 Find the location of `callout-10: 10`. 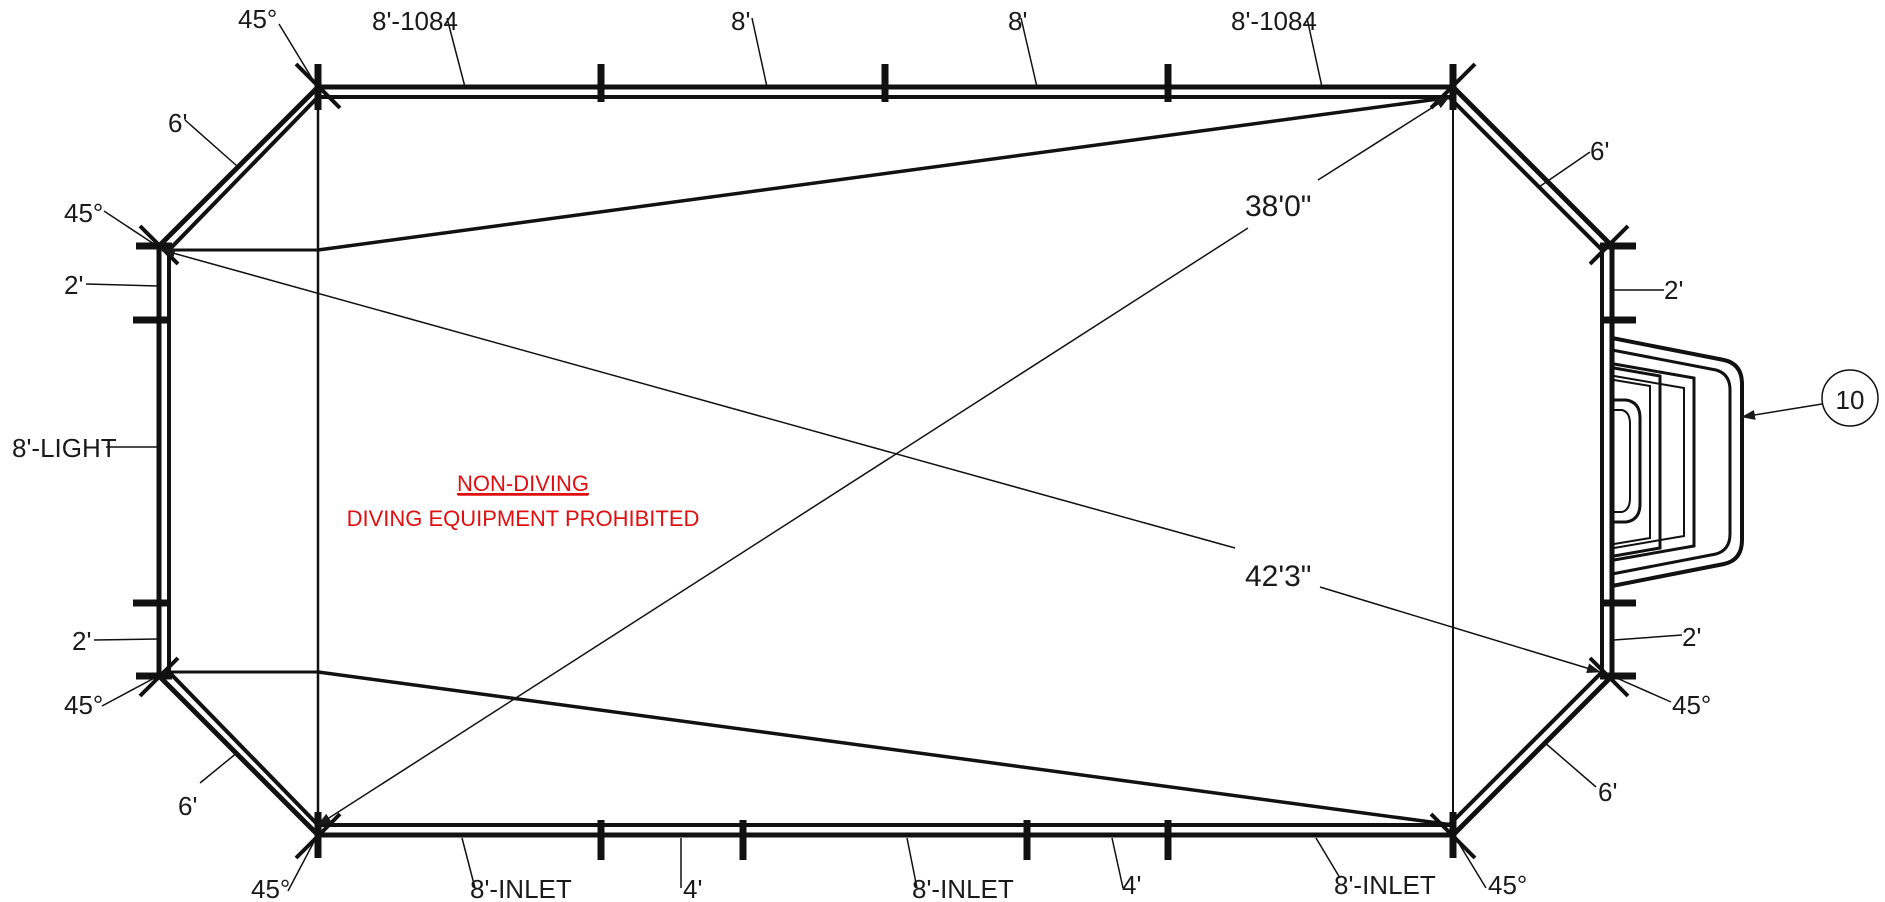

callout-10: 10 is located at coordinates (1810, 398).